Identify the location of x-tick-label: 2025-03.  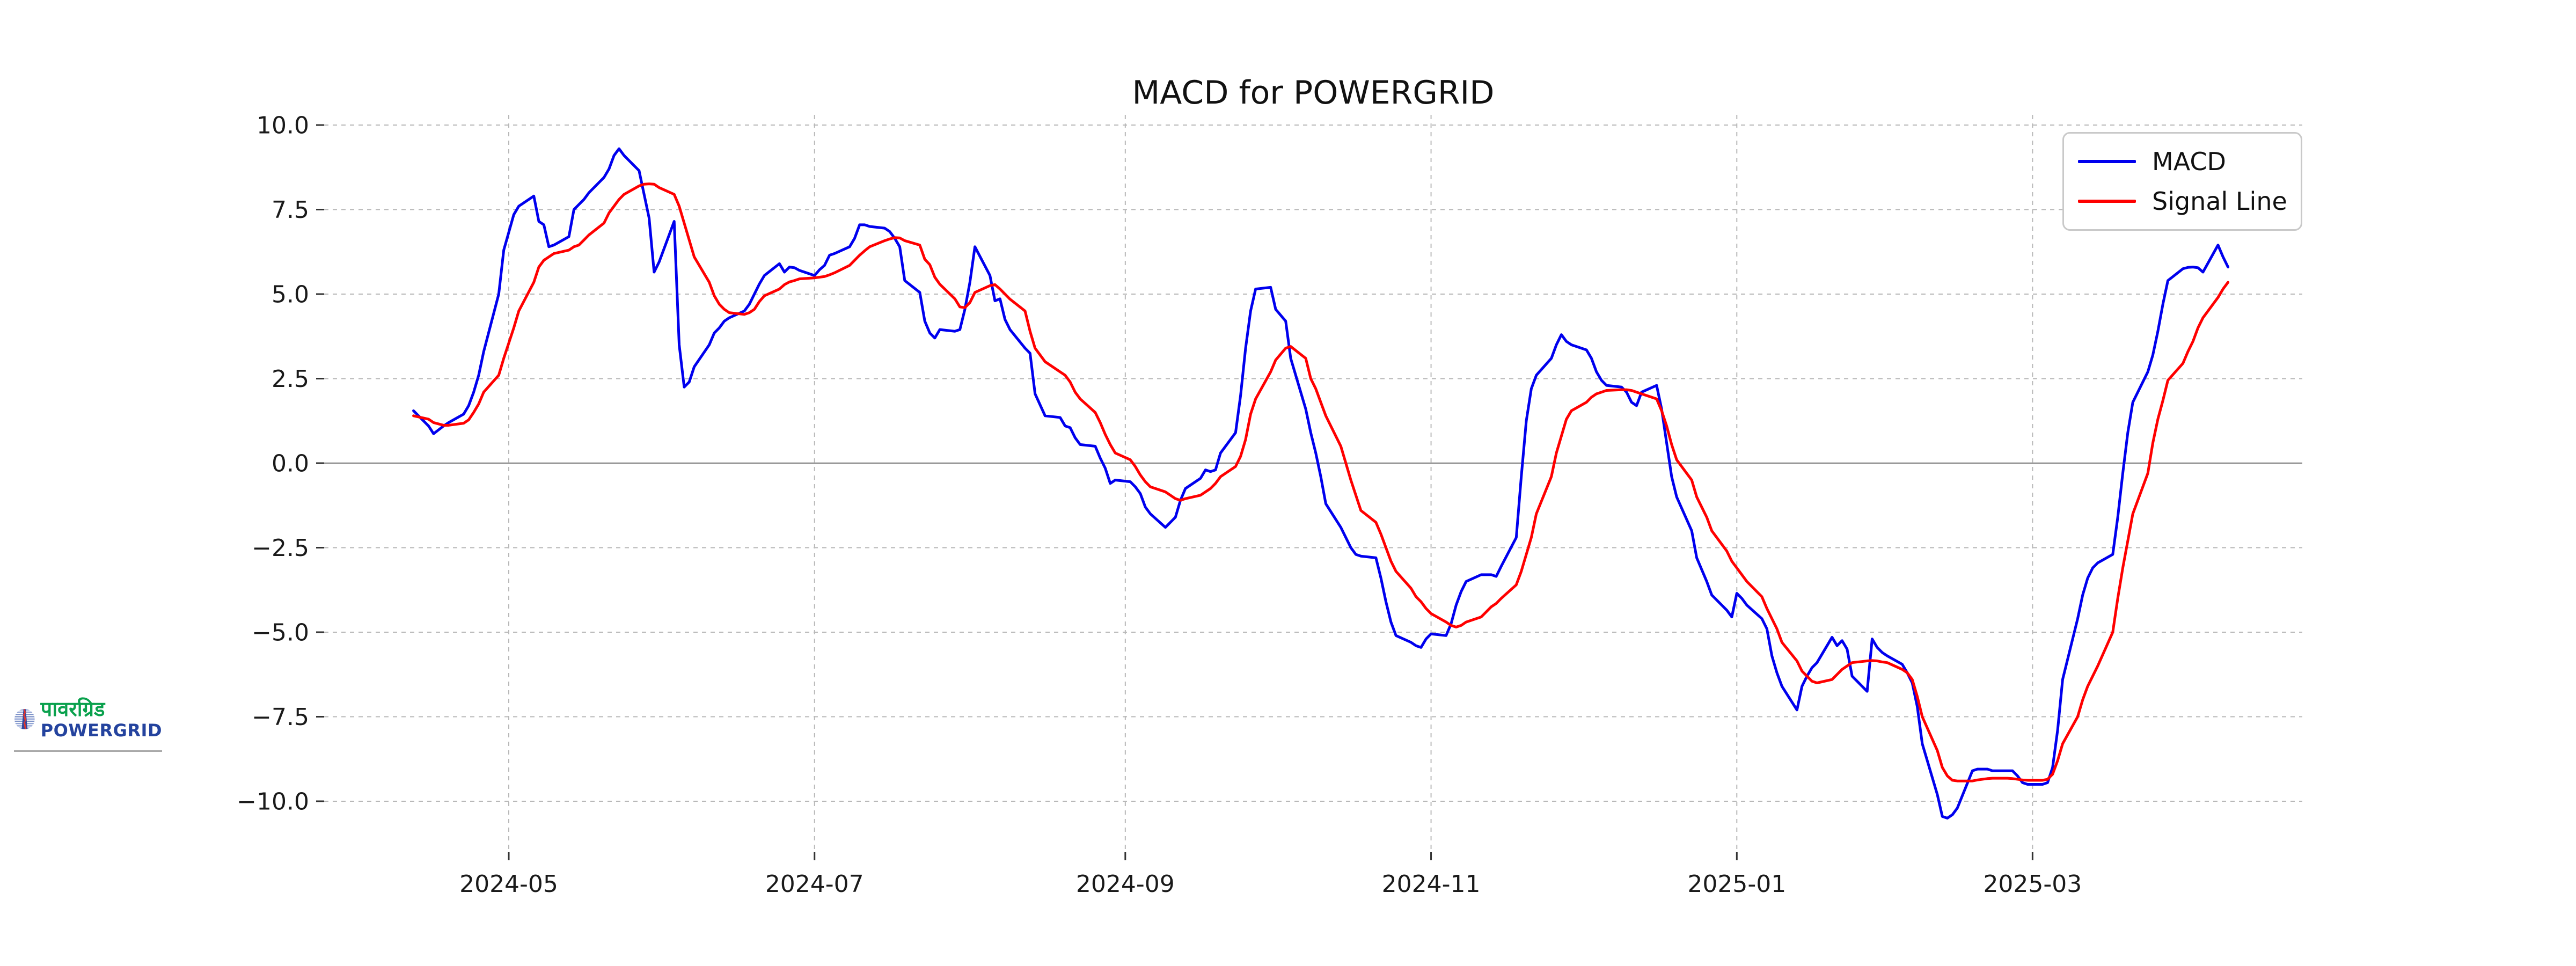
(2032, 884).